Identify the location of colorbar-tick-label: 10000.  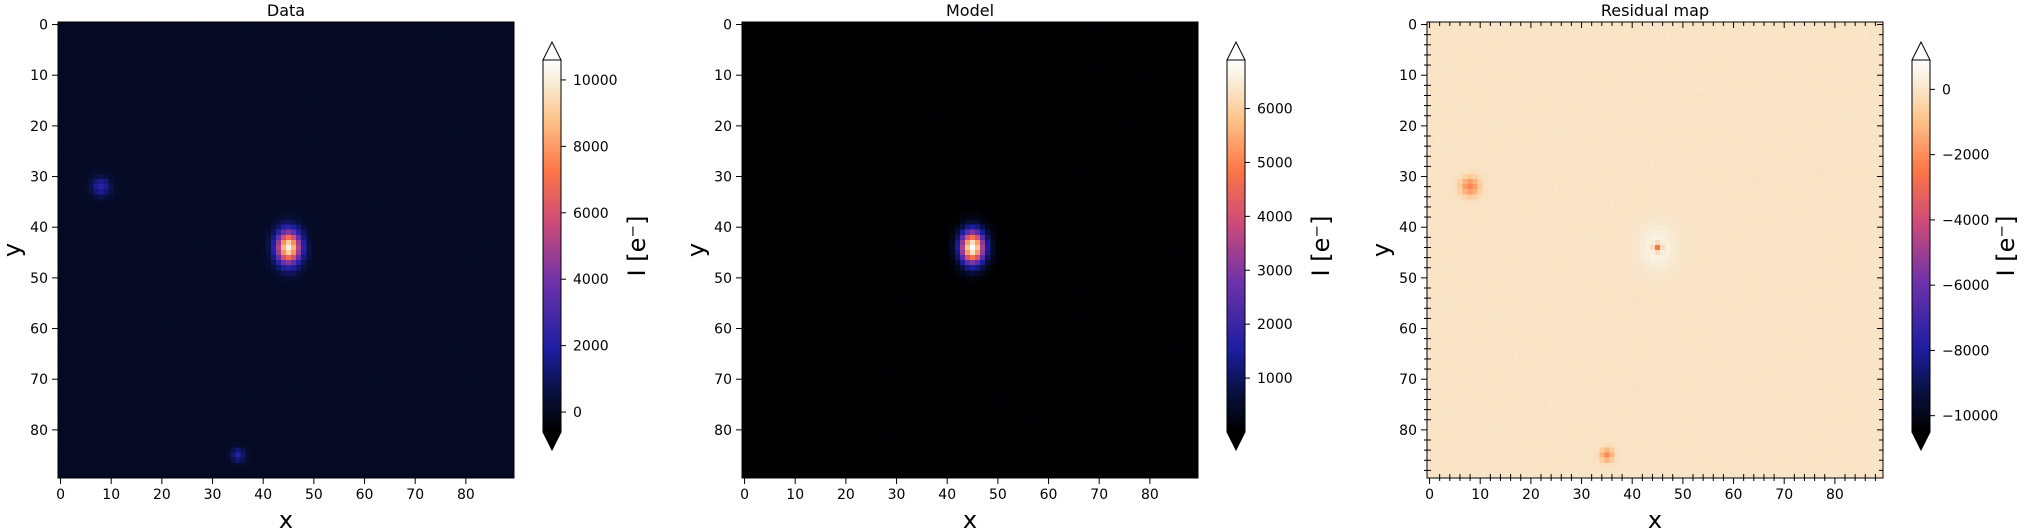
(595, 81).